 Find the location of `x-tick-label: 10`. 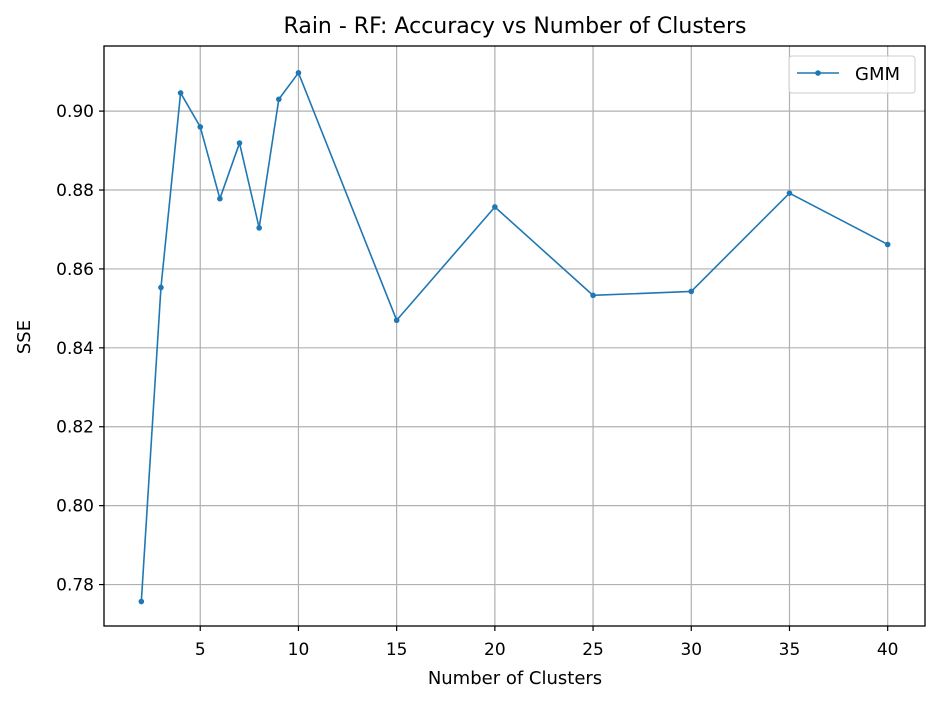

x-tick-label: 10 is located at coordinates (299, 650).